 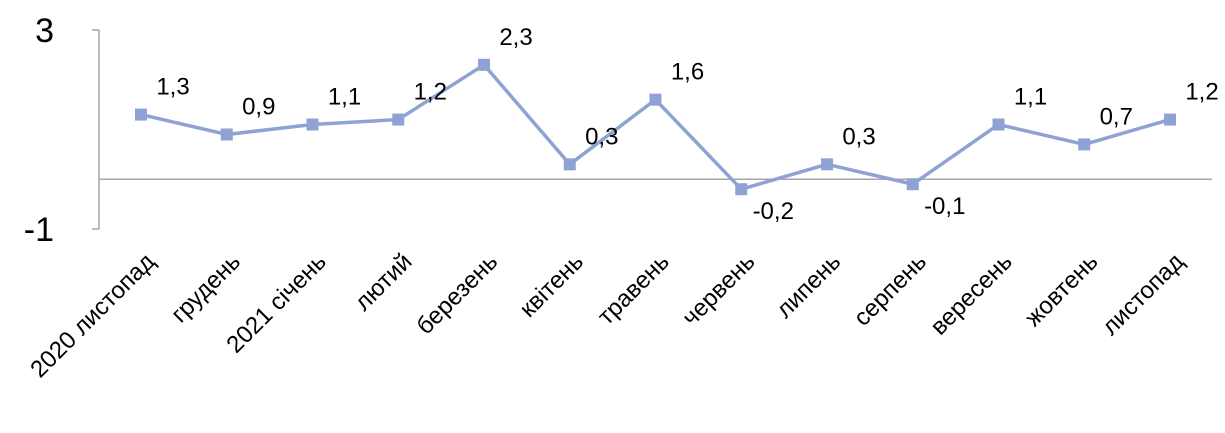 What do you see at coordinates (687, 72) in the screenshot?
I see `data-label: 1,6` at bounding box center [687, 72].